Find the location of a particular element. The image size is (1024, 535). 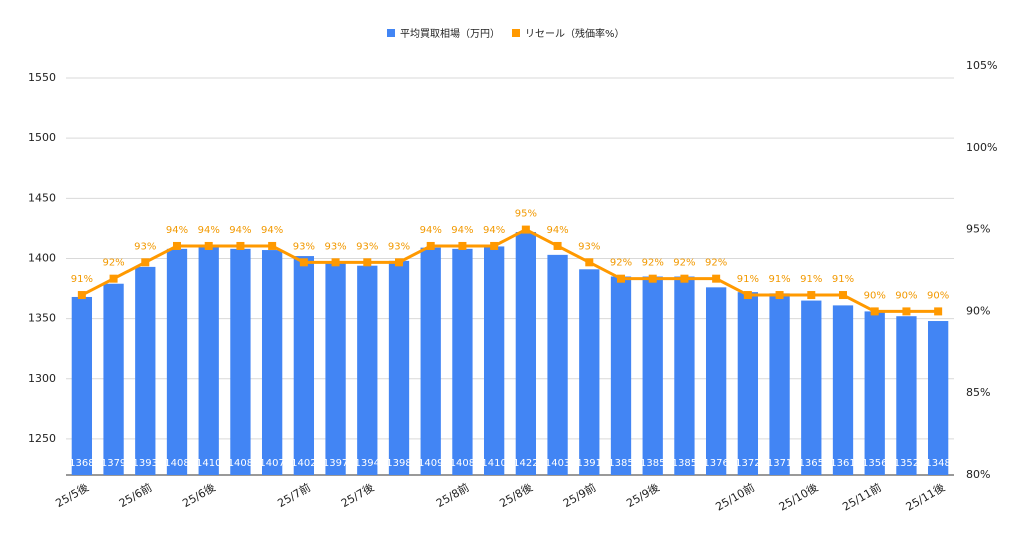

x-tick-label: 25/11後 is located at coordinates (925, 496).